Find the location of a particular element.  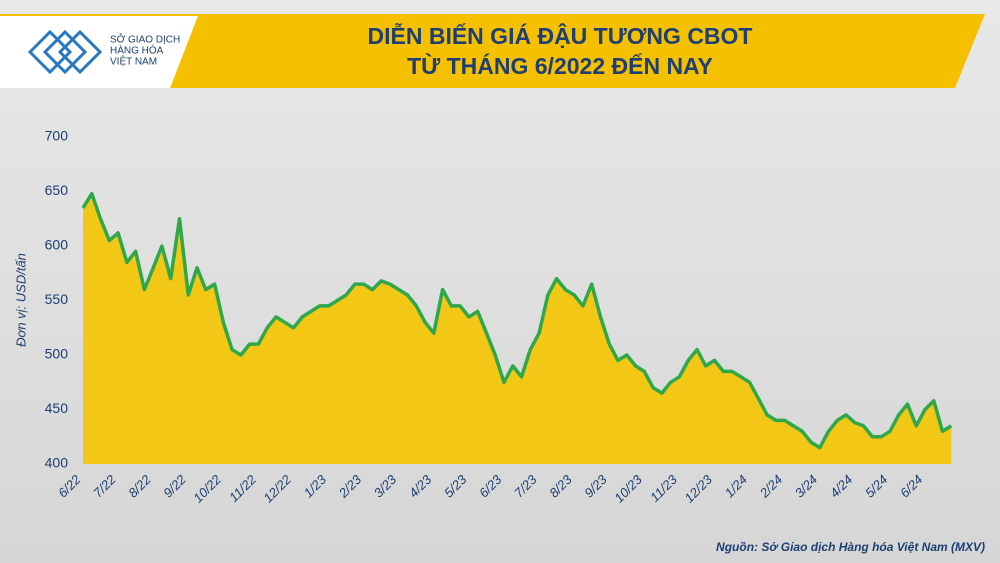

y-tick-label: 400 is located at coordinates (57, 463).